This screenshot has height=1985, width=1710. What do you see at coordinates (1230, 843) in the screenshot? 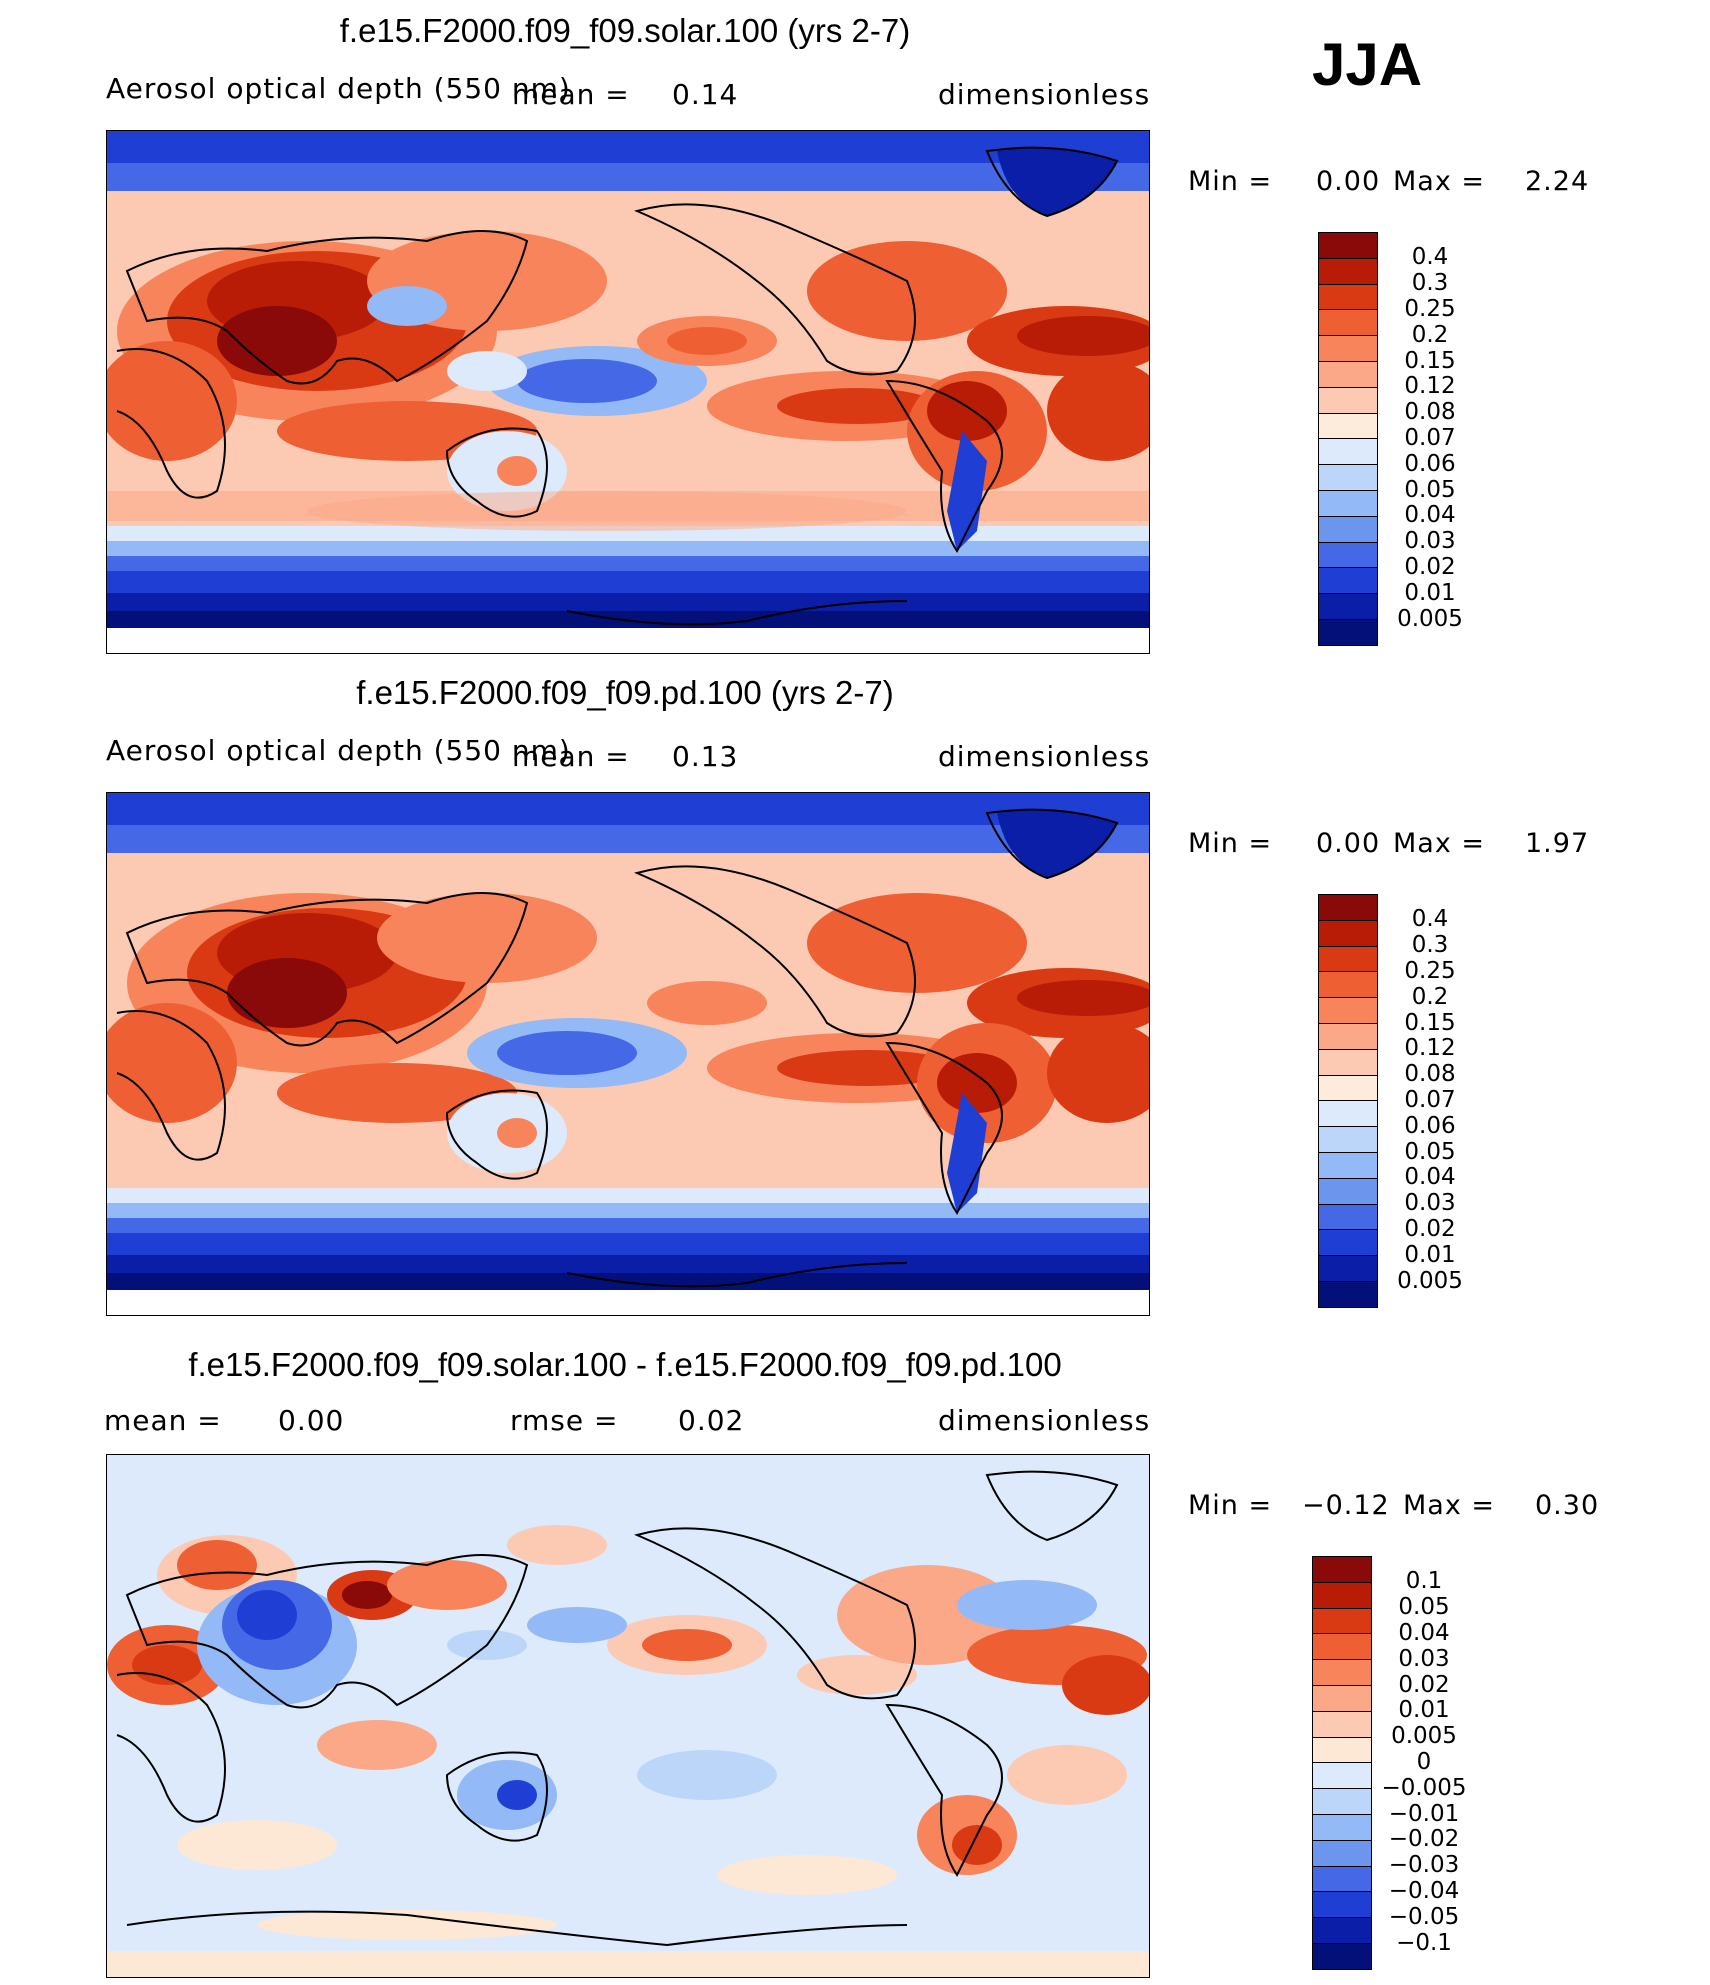
I see `panel2-min-label: Min =` at bounding box center [1230, 843].